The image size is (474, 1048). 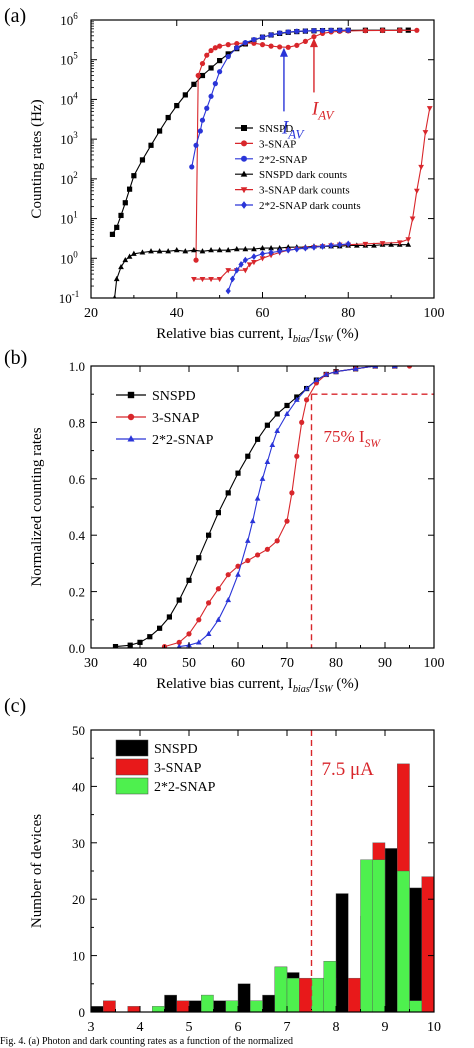 What do you see at coordinates (77, 535) in the screenshot?
I see `y-tick-label: 0.4` at bounding box center [77, 535].